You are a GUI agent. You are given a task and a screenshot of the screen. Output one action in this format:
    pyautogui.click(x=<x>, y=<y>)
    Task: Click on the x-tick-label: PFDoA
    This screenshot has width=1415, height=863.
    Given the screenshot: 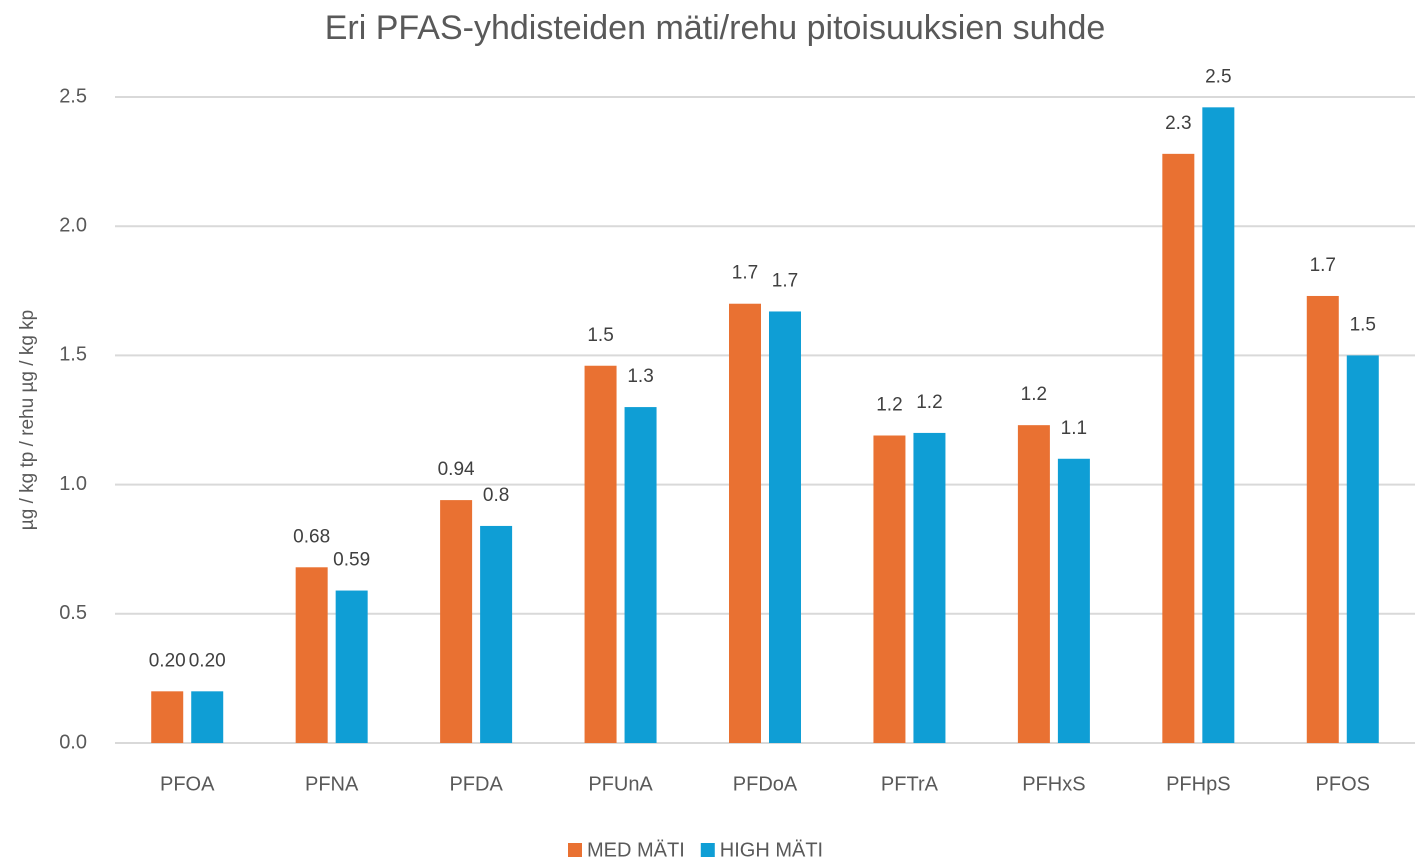 What is the action you would take?
    pyautogui.click(x=765, y=784)
    